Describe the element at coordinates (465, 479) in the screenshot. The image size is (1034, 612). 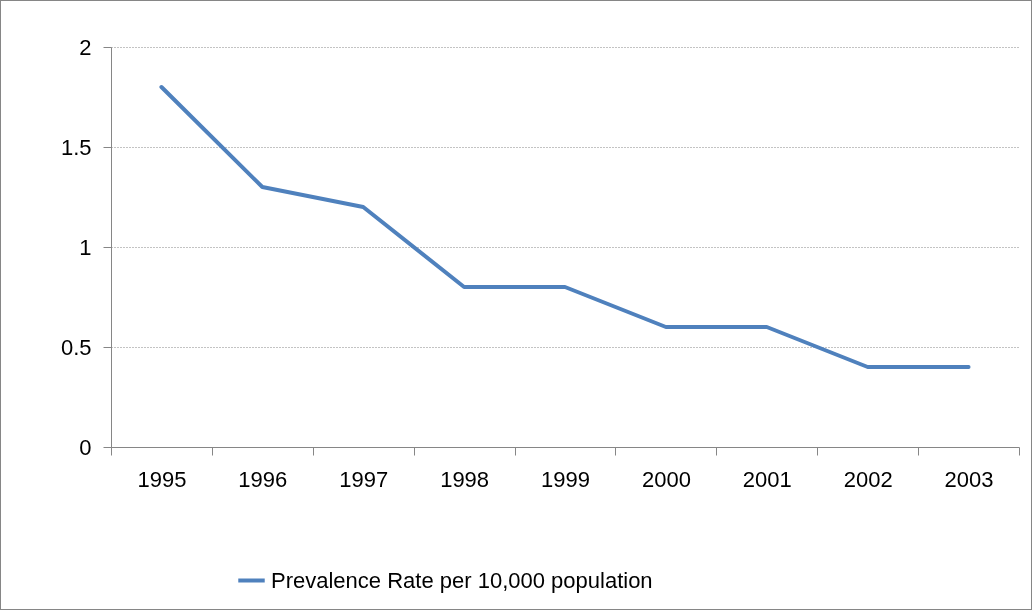
I see `x-tick-label: 1998` at that location.